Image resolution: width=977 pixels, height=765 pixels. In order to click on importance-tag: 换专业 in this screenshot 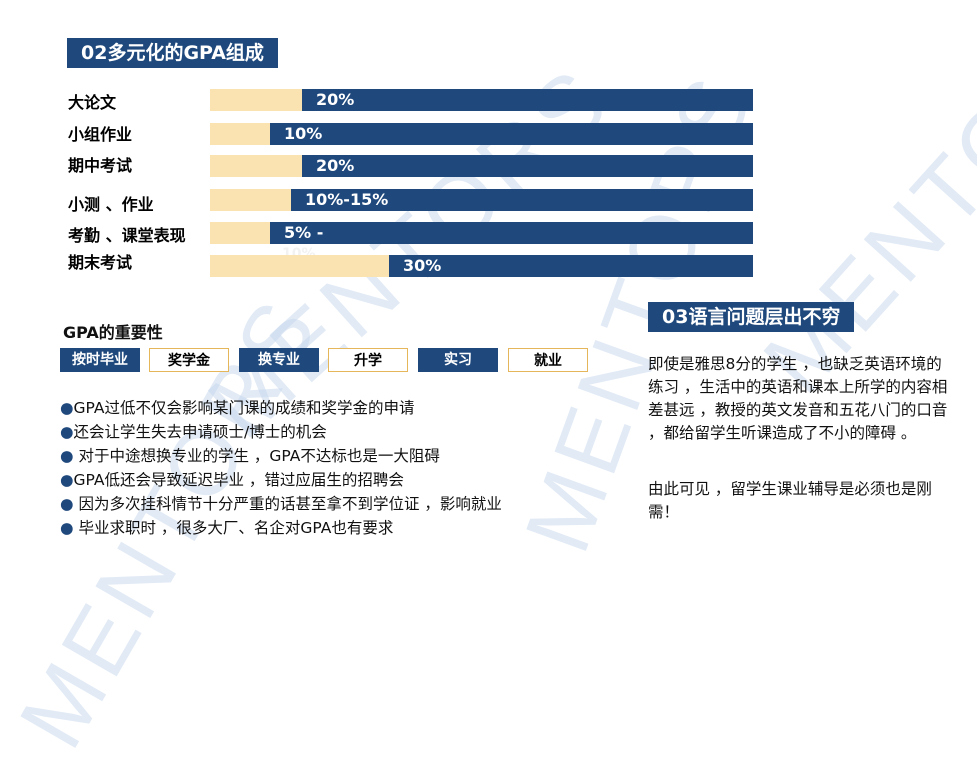, I will do `click(279, 360)`.